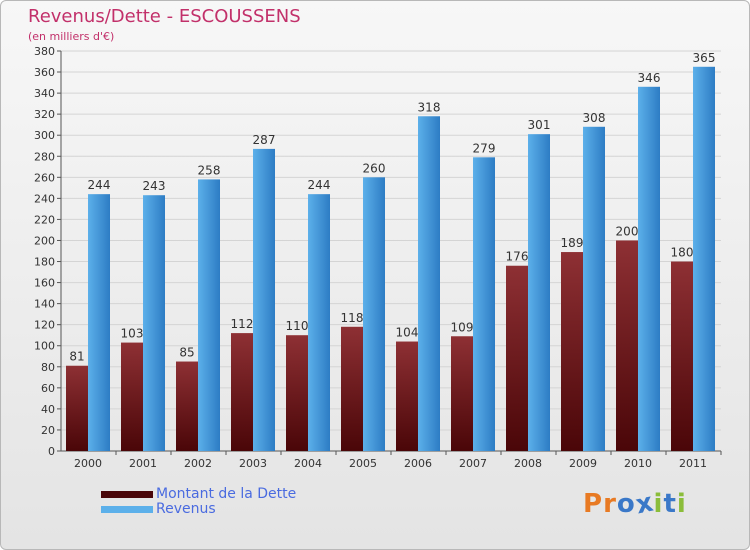  What do you see at coordinates (164, 16) in the screenshot?
I see `chart-title: Revenus/Dette - ESCOUSSENS` at bounding box center [164, 16].